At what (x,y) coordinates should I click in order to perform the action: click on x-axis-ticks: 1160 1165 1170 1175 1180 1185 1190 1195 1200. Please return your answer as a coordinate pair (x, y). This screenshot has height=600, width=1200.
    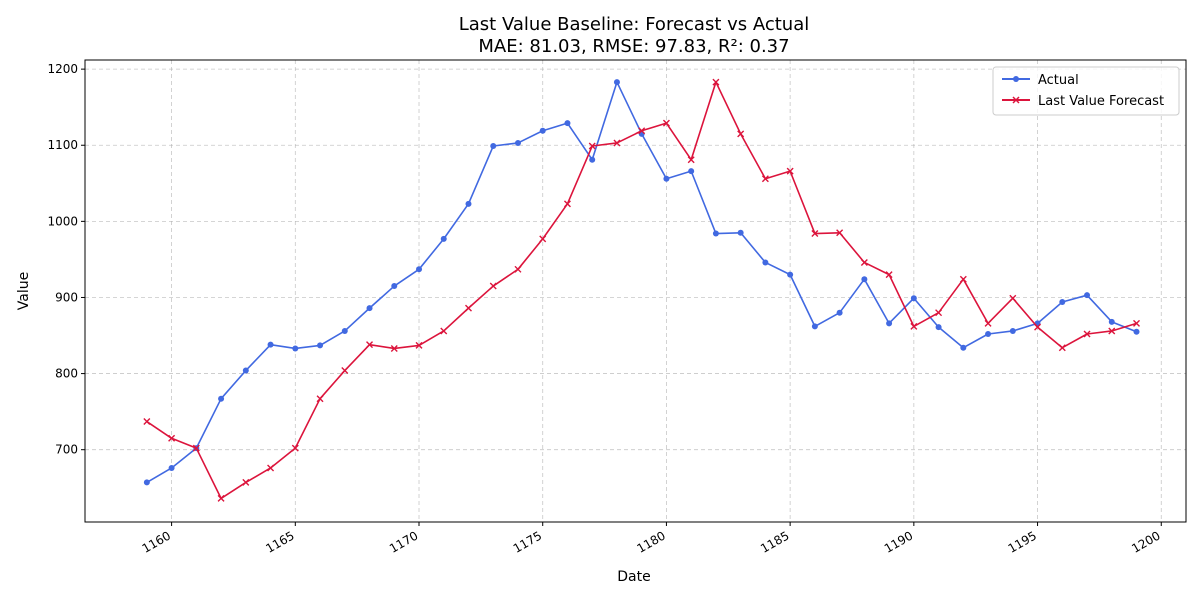
    Looking at the image, I should click on (651, 539).